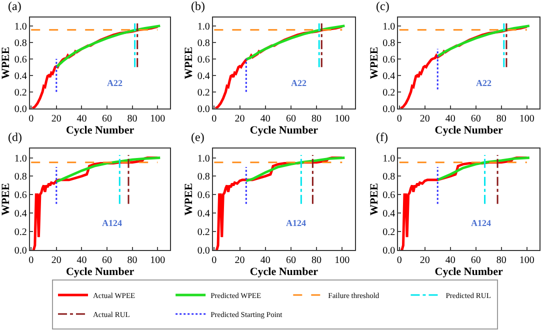 This screenshot has height=334, width=550. What do you see at coordinates (197, 137) in the screenshot?
I see `chart-title: (e)` at bounding box center [197, 137].